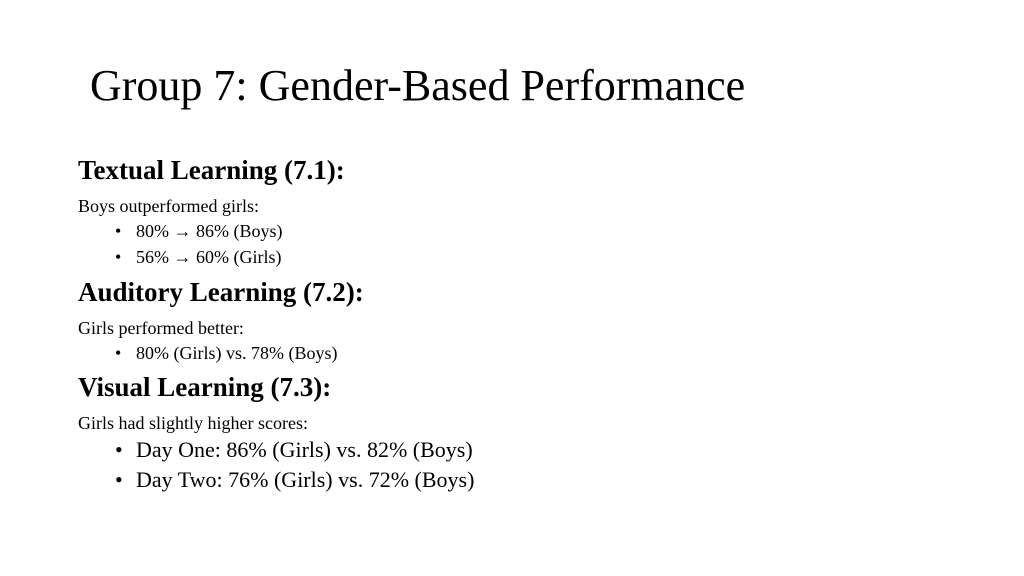 The width and height of the screenshot is (1024, 576). Describe the element at coordinates (209, 231) in the screenshot. I see `bullet-text: 80% → 86% (Boys)` at that location.